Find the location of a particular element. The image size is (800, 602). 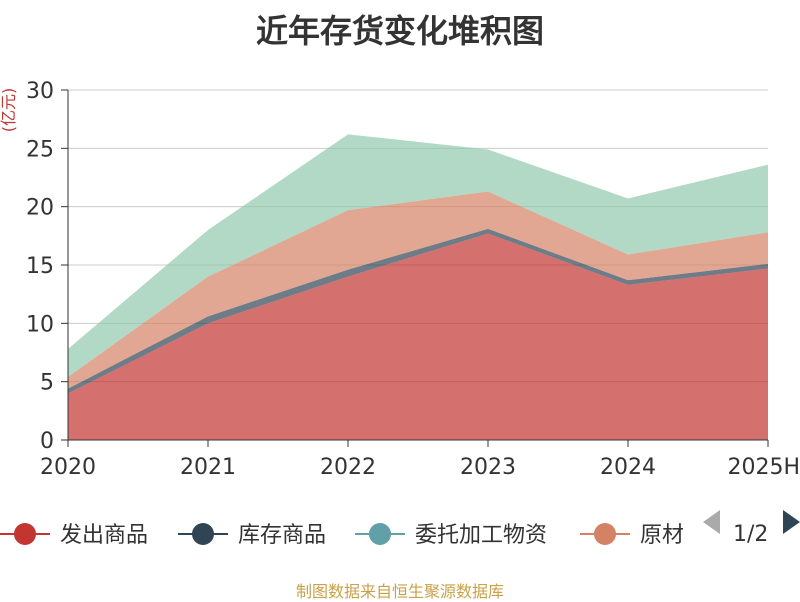

legend-page-indicator: 1/2 is located at coordinates (750, 534).